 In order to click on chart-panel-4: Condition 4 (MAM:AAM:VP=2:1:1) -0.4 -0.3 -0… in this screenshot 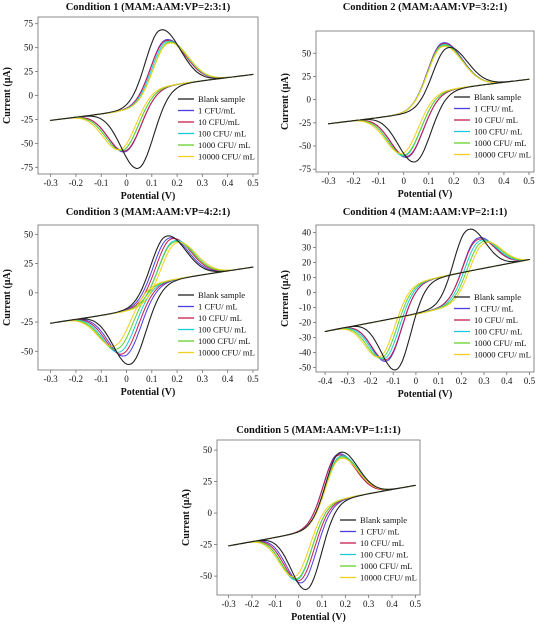, I will do `click(408, 303)`.